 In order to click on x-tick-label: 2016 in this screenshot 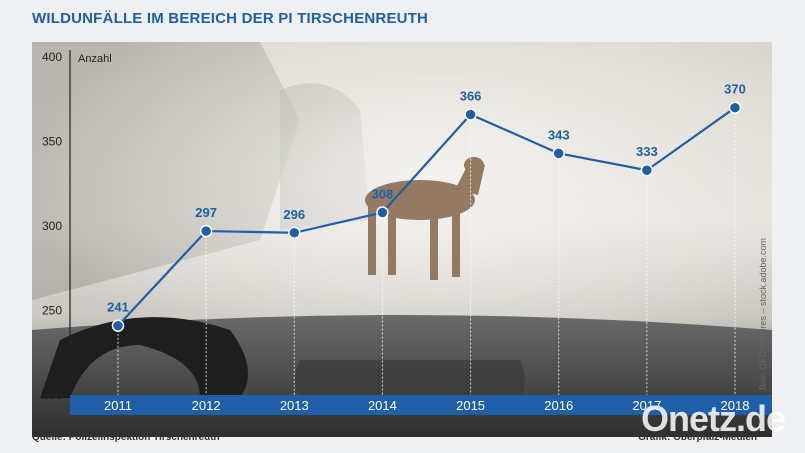, I will do `click(558, 405)`.